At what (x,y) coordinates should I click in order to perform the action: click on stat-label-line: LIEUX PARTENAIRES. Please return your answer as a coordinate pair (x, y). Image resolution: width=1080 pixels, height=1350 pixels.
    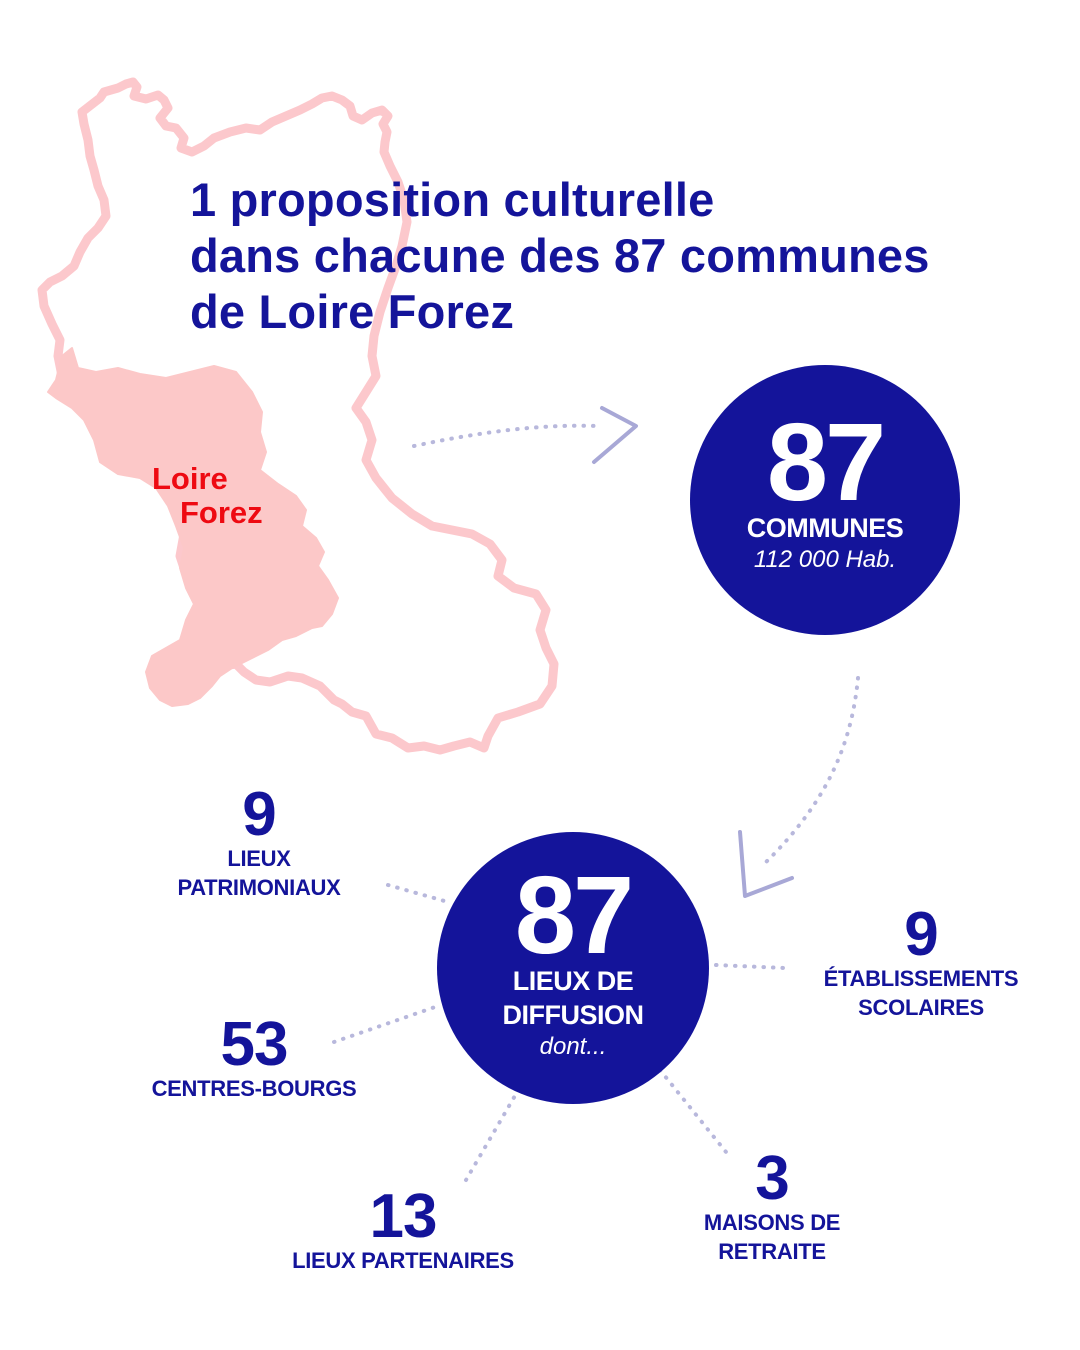
    Looking at the image, I should click on (403, 1260).